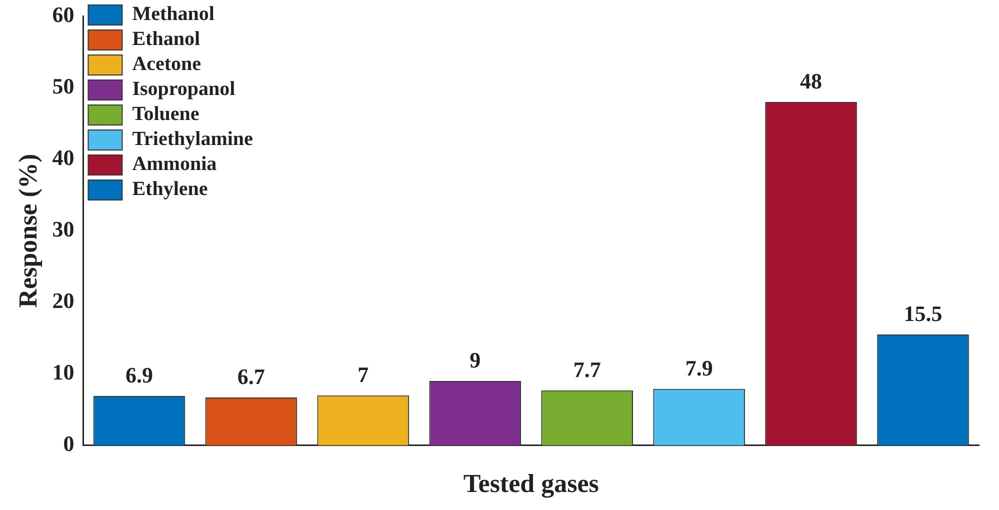 Image resolution: width=999 pixels, height=510 pixels. I want to click on data-label: 15.5, so click(923, 313).